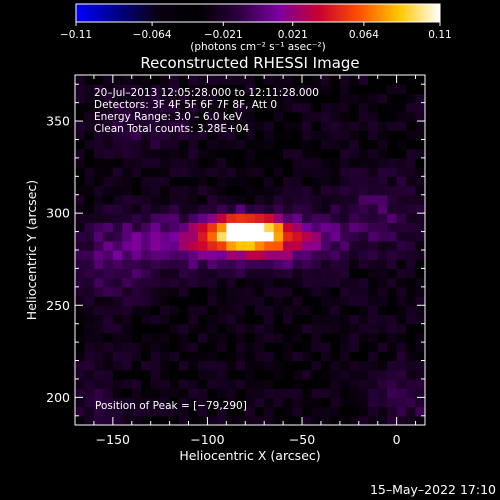 This screenshot has width=500, height=500. Describe the element at coordinates (58, 397) in the screenshot. I see `y-tick-label: 200` at that location.